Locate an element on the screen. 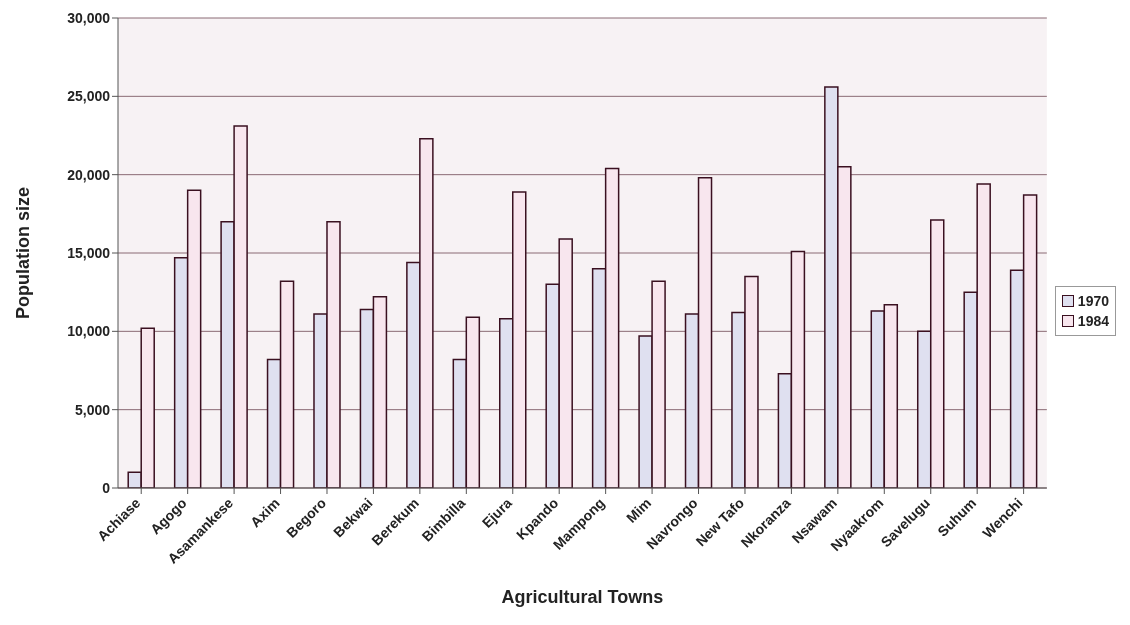 This screenshot has height=625, width=1130. y-tick-label: 30,000 is located at coordinates (89, 17).